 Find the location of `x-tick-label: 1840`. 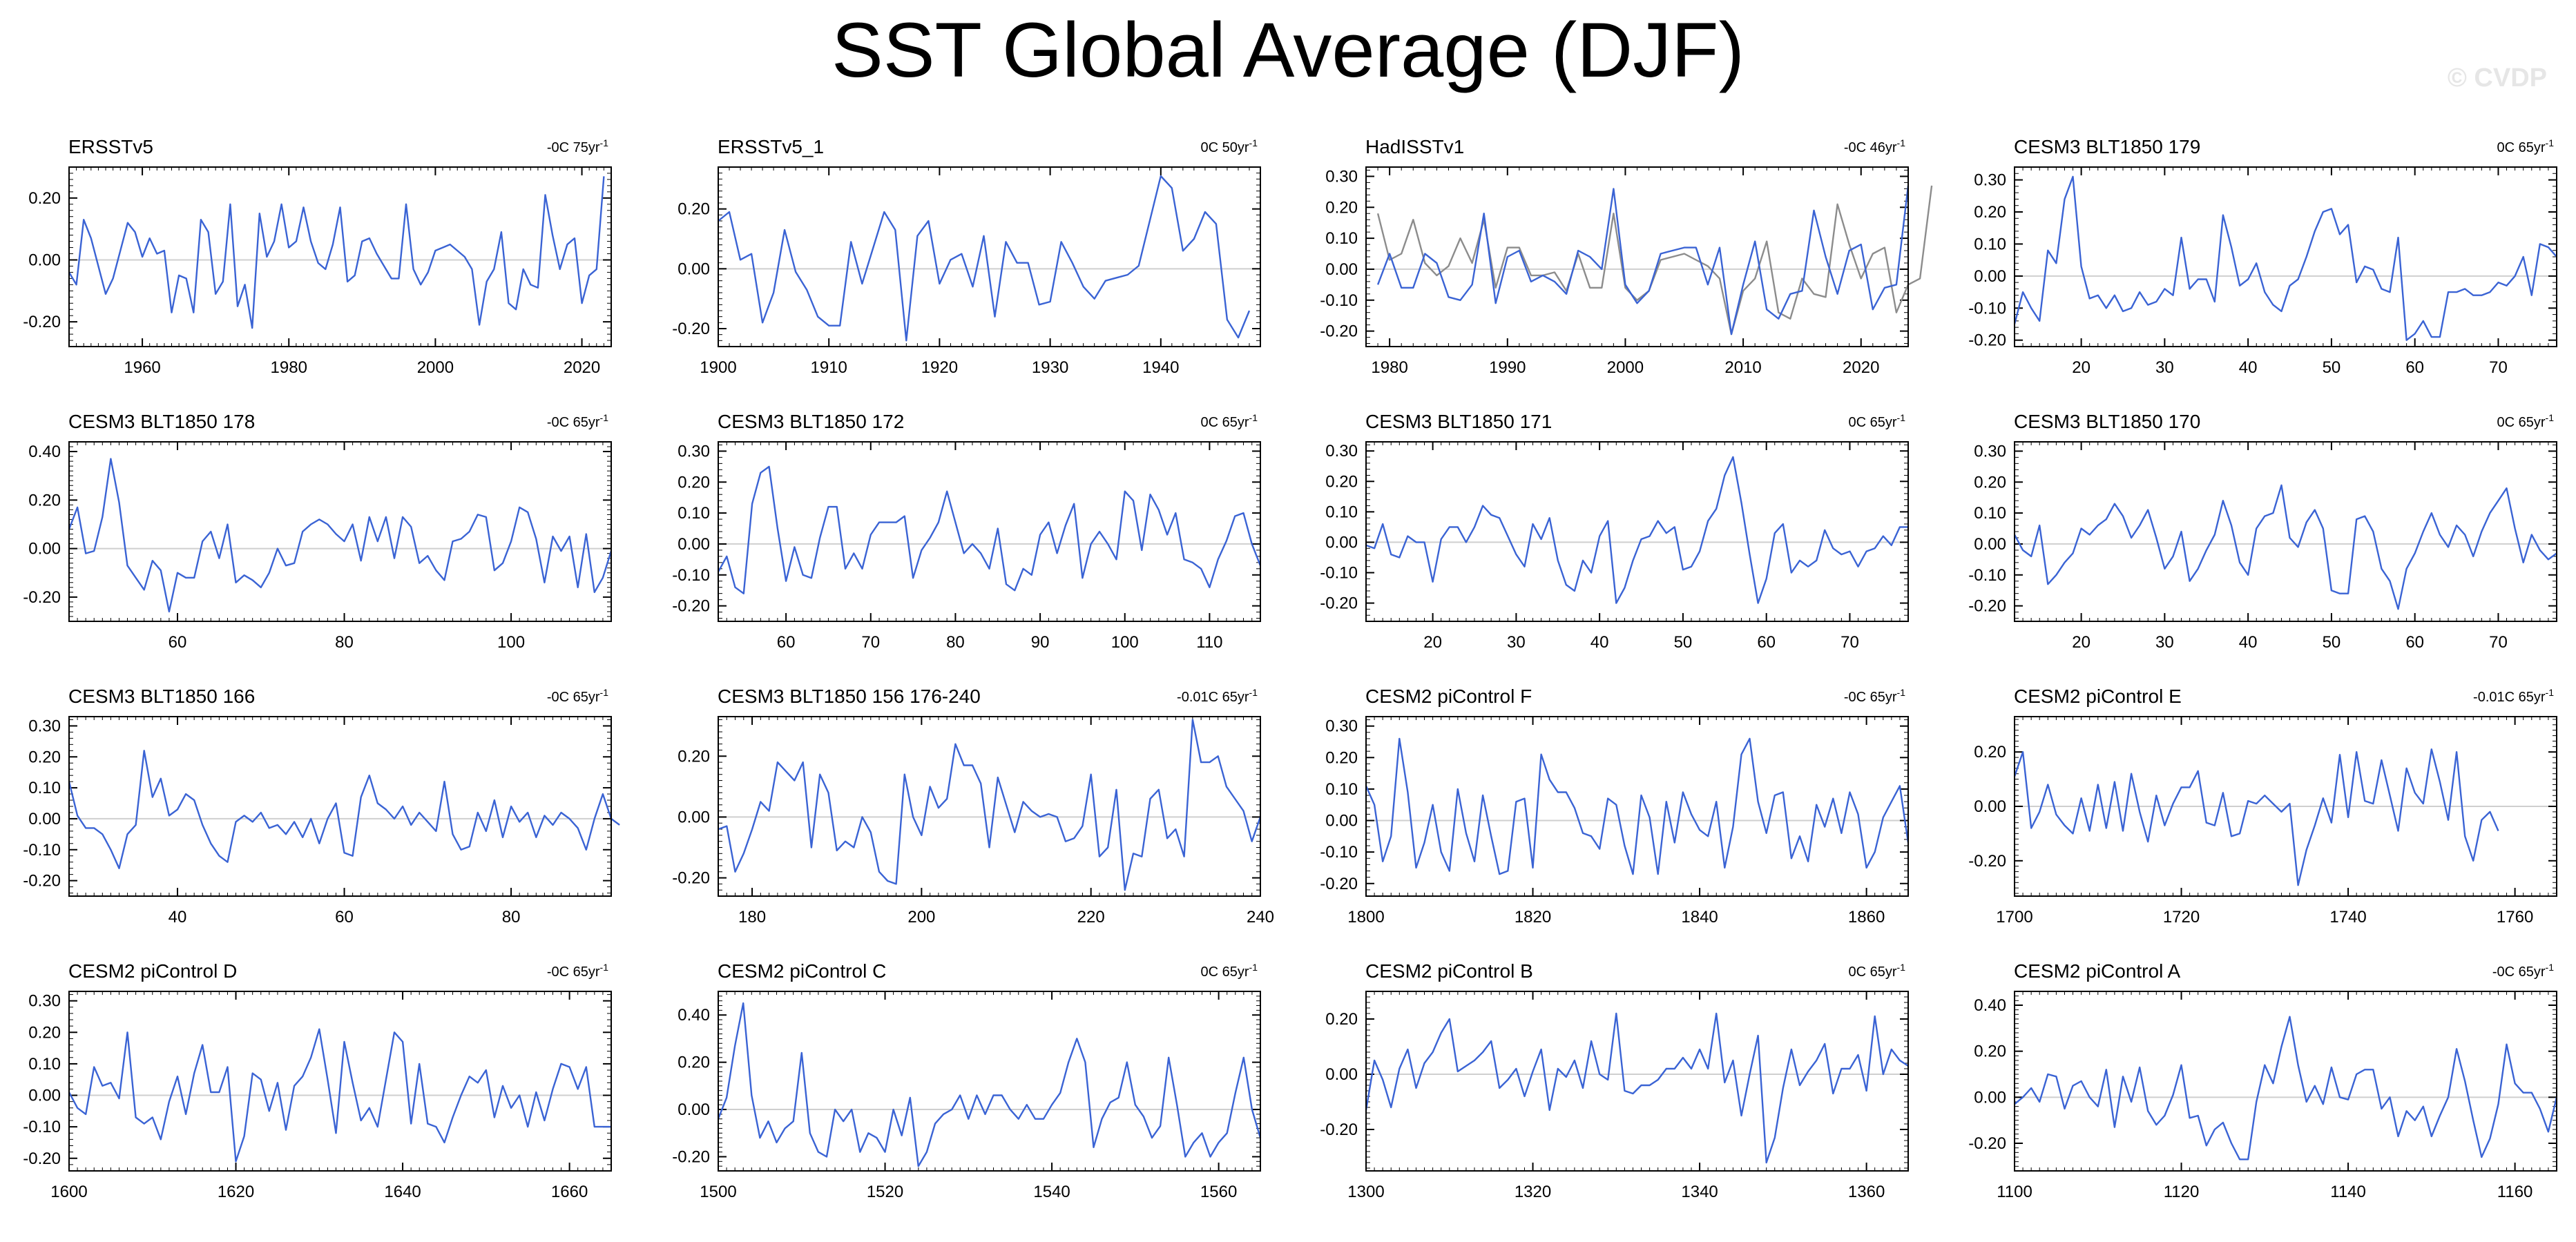

x-tick-label: 1840 is located at coordinates (1699, 917).